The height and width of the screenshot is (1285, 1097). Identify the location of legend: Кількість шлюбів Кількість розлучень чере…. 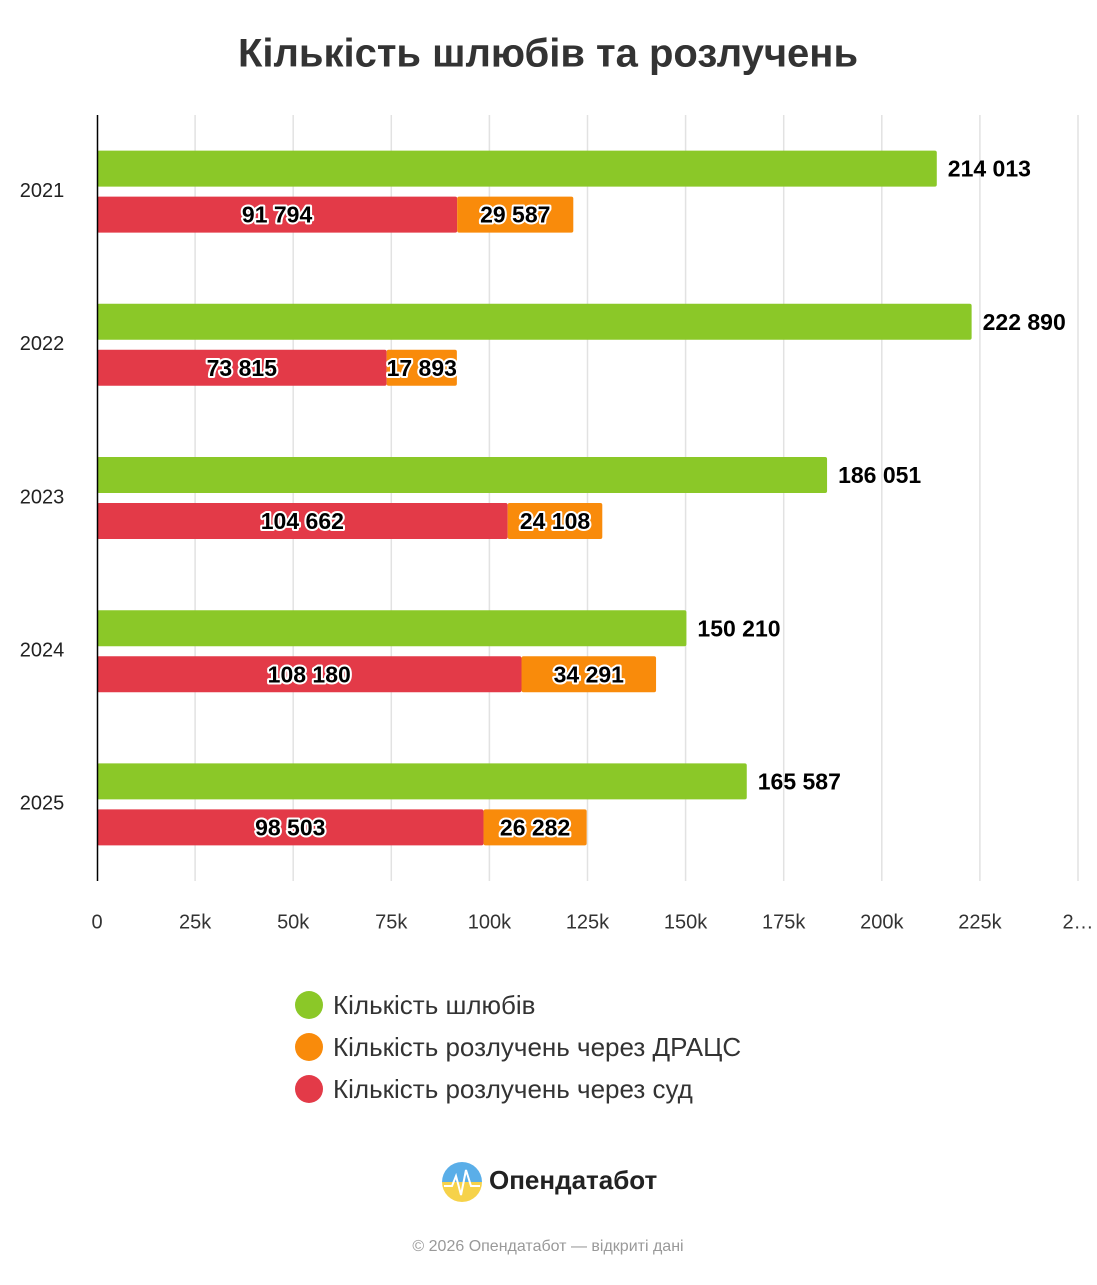
(518, 1047).